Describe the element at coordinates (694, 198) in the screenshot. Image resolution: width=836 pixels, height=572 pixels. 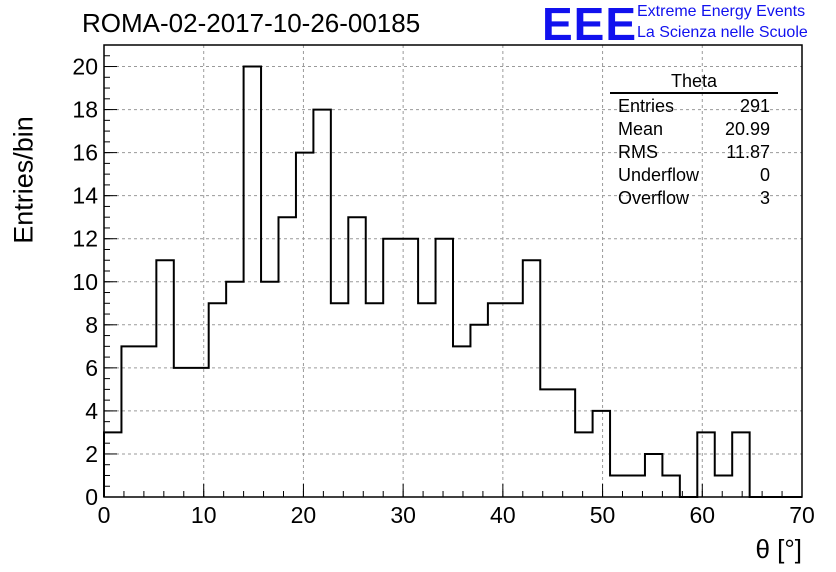
I see `stats-row-overflow: Overflow 3` at that location.